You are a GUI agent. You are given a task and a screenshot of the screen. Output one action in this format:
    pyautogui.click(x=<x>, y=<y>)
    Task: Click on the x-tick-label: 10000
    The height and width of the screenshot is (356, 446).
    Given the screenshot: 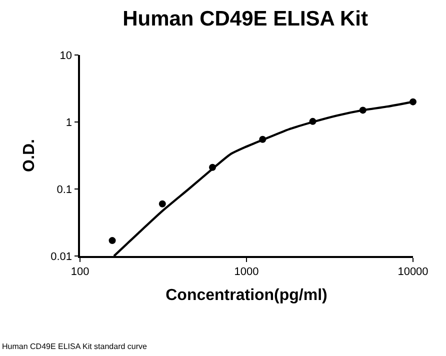 What is the action you would take?
    pyautogui.click(x=413, y=272)
    